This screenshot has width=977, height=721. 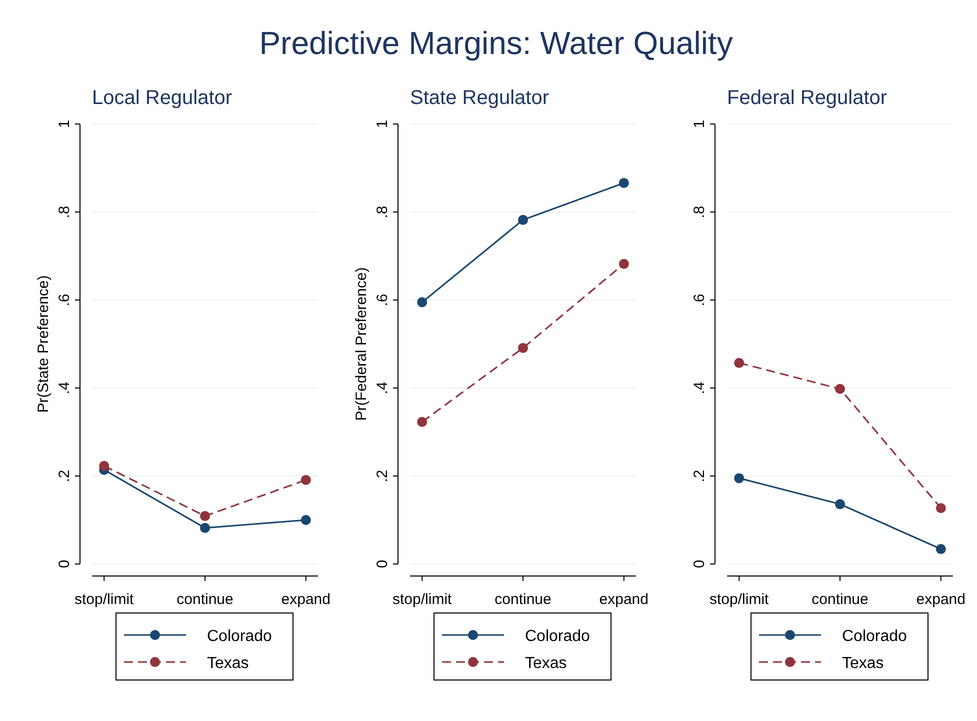 I want to click on chart-title: Local Regulator, so click(x=162, y=98).